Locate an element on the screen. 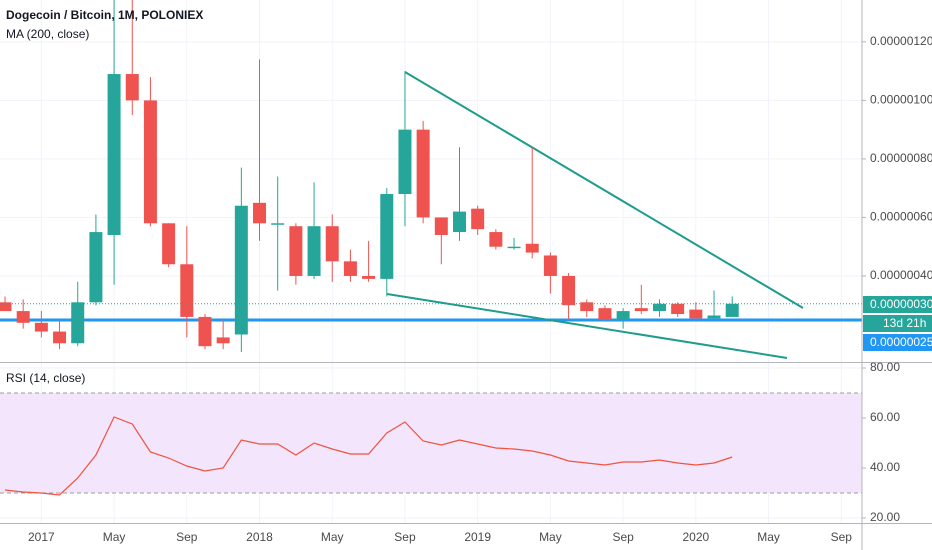 The width and height of the screenshot is (932, 550). y-tick-label: 0.00000060 is located at coordinates (901, 217).